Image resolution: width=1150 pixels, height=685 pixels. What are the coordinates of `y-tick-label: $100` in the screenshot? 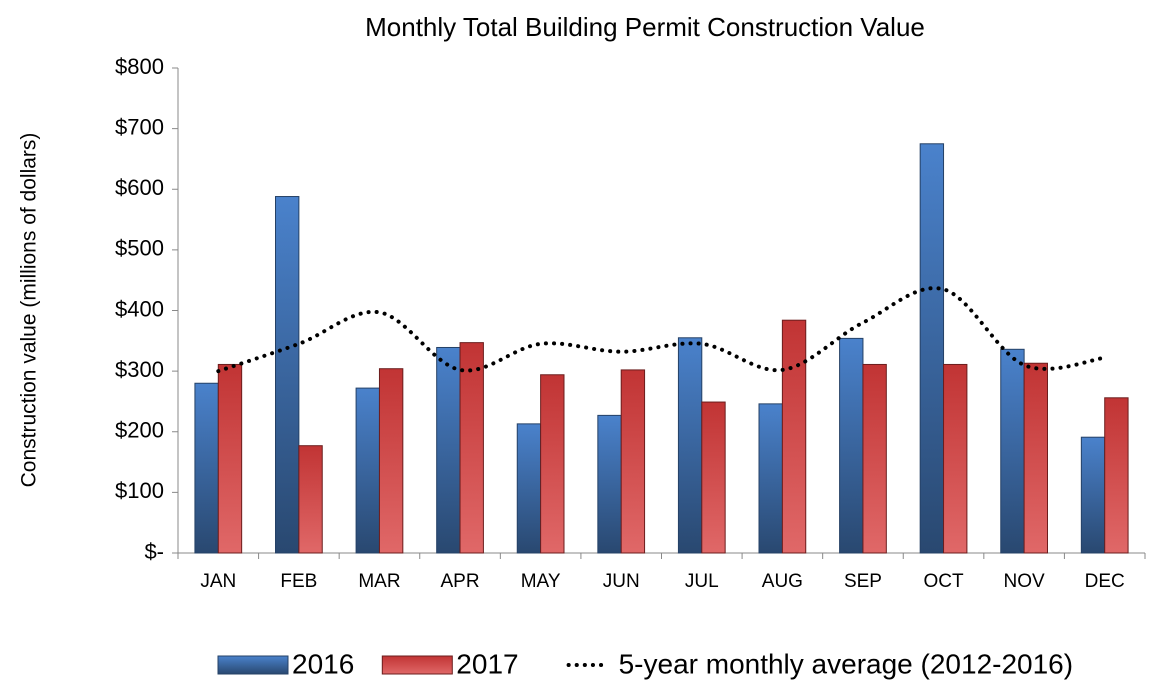 It's located at (139, 490).